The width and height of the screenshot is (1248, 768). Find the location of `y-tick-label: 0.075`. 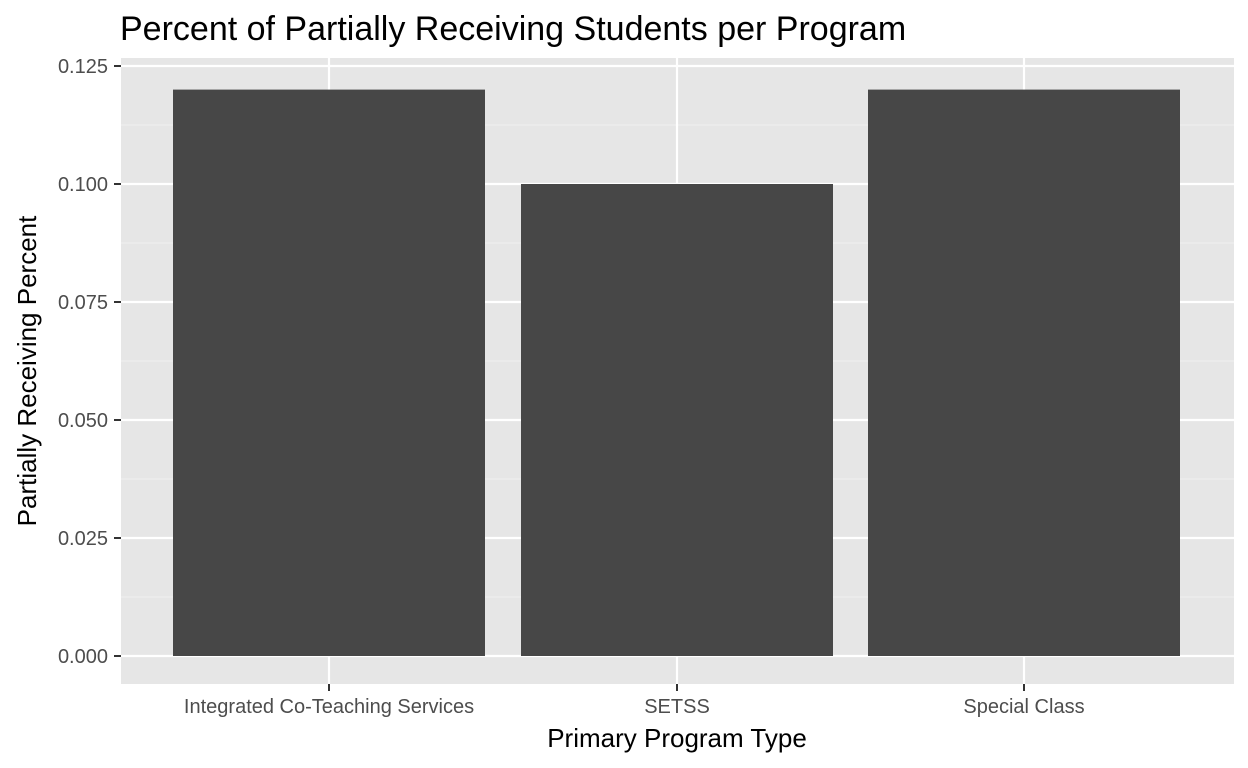

y-tick-label: 0.075 is located at coordinates (83, 303).